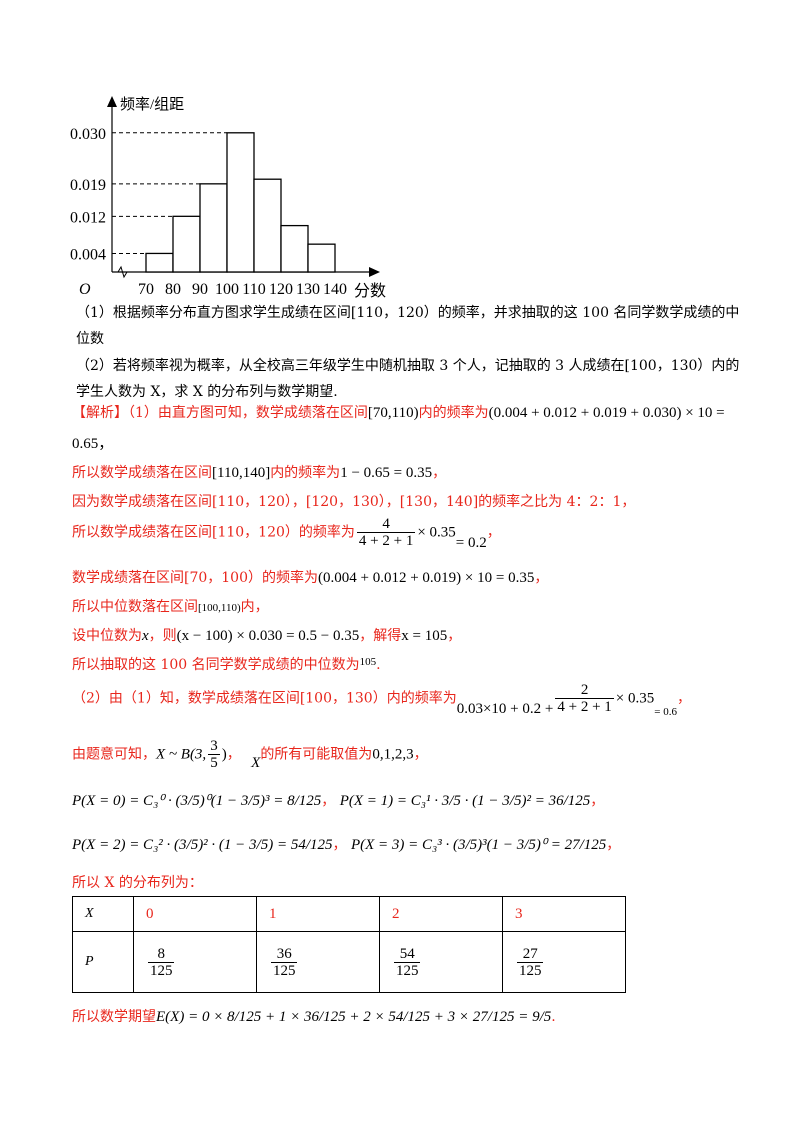  I want to click on table-cell: 54 125, so click(440, 962).